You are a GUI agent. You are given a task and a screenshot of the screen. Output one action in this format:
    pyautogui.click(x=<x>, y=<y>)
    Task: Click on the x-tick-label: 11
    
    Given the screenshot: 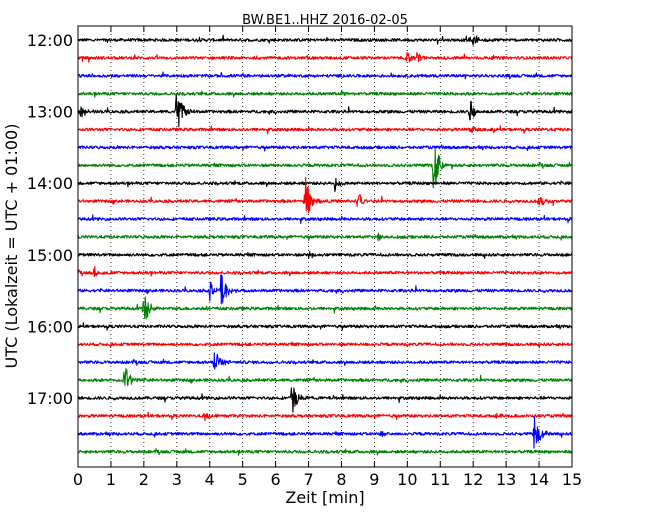 What is the action you would take?
    pyautogui.click(x=440, y=479)
    